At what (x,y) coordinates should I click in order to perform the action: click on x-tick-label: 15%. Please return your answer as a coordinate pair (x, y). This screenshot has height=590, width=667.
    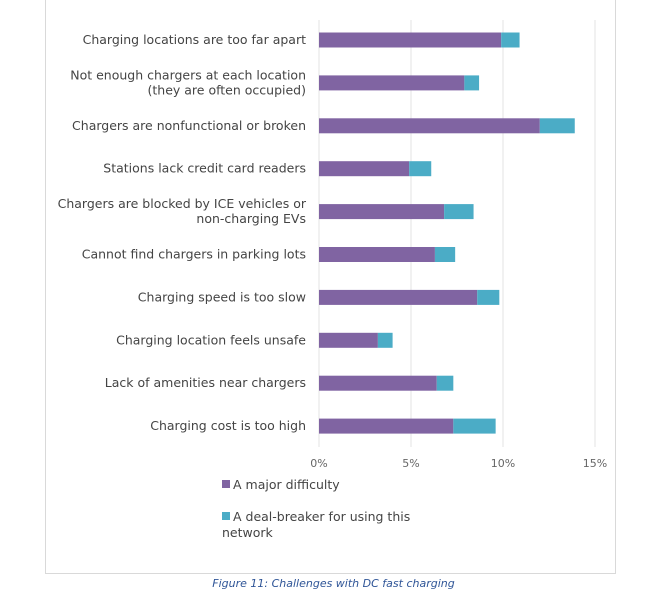
    Looking at the image, I should click on (595, 463).